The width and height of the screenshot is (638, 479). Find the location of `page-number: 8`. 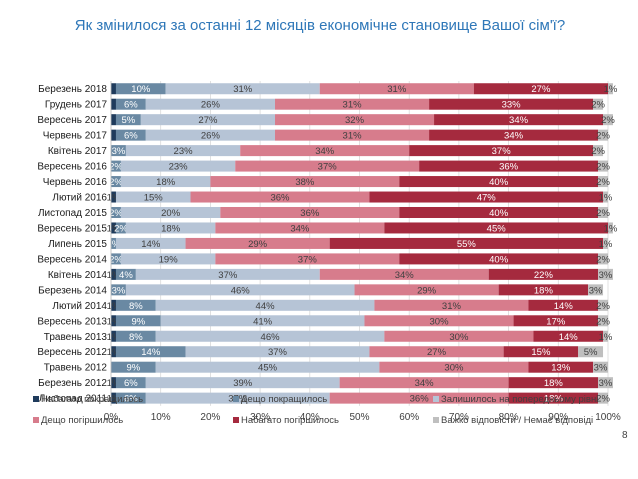

page-number: 8 is located at coordinates (625, 435).